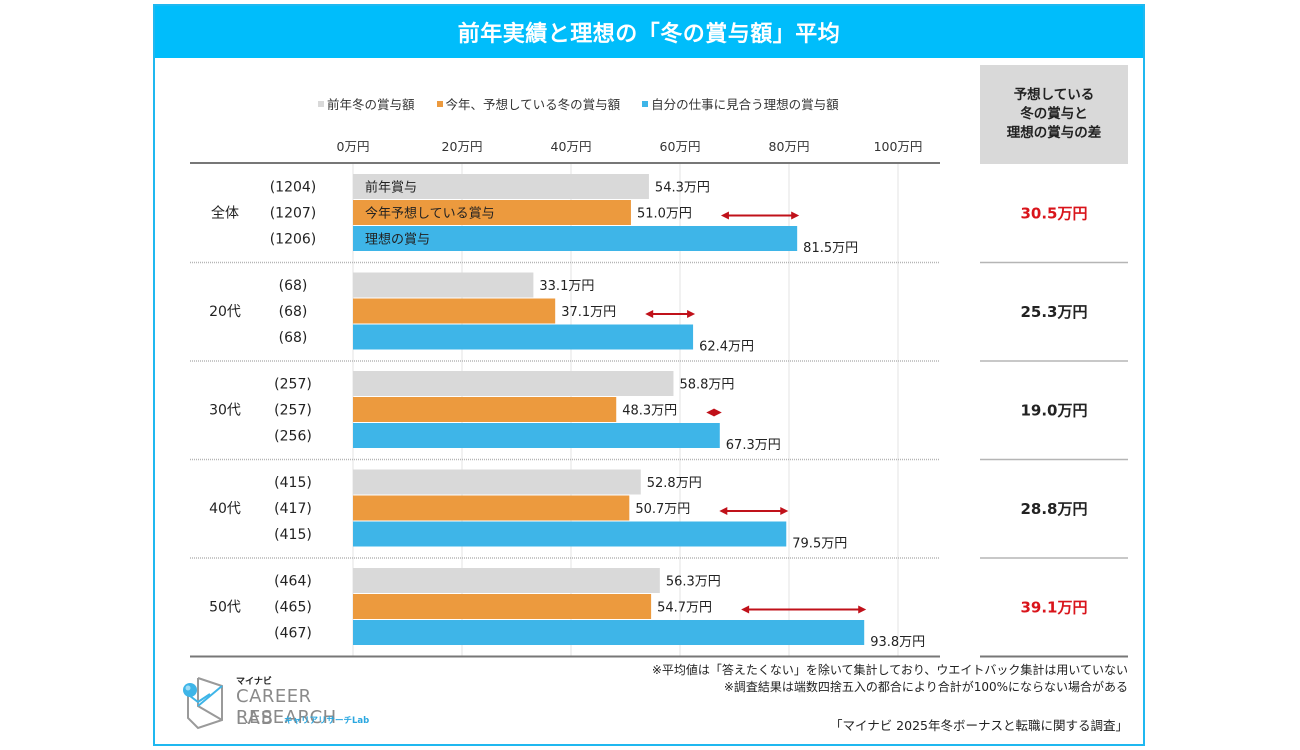 The width and height of the screenshot is (1300, 750). I want to click on x-tick-label: 80万円, so click(789, 146).